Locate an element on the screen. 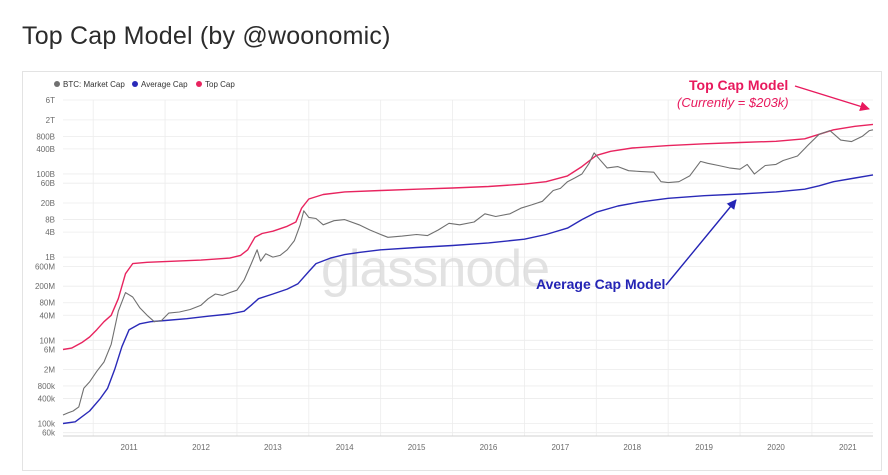  legend-label-top-cap: Top Cap is located at coordinates (220, 84).